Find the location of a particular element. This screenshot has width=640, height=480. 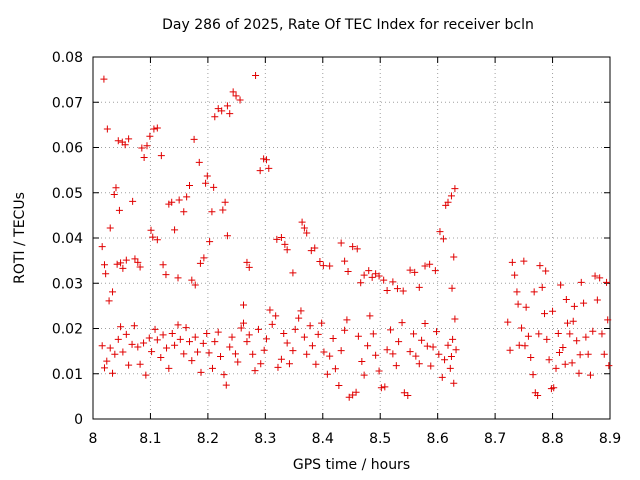

y-tick-label: 0 is located at coordinates (78, 420).